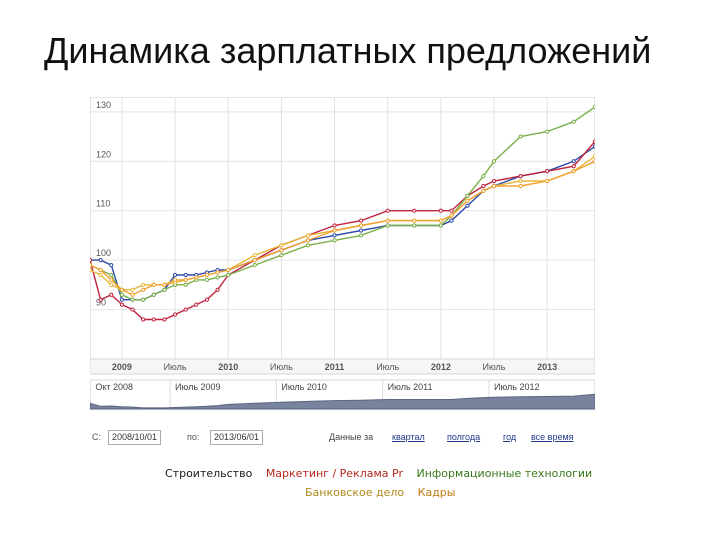 Image resolution: width=720 pixels, height=540 pixels. I want to click on from-label: С:, so click(96, 437).